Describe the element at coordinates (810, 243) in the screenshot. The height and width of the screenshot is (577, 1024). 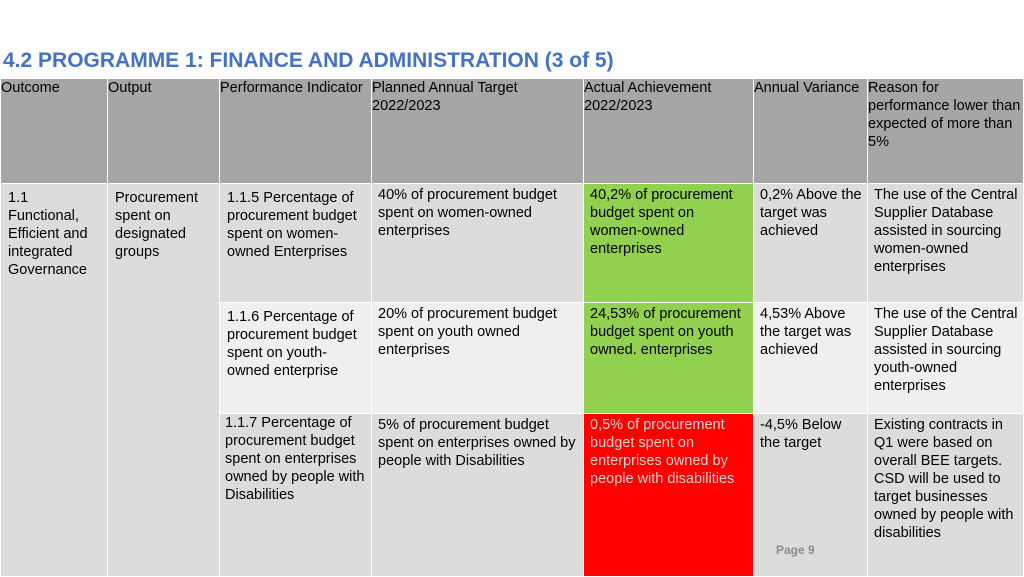
I see `variance-cell: 0,2% Above the target was achieved` at that location.